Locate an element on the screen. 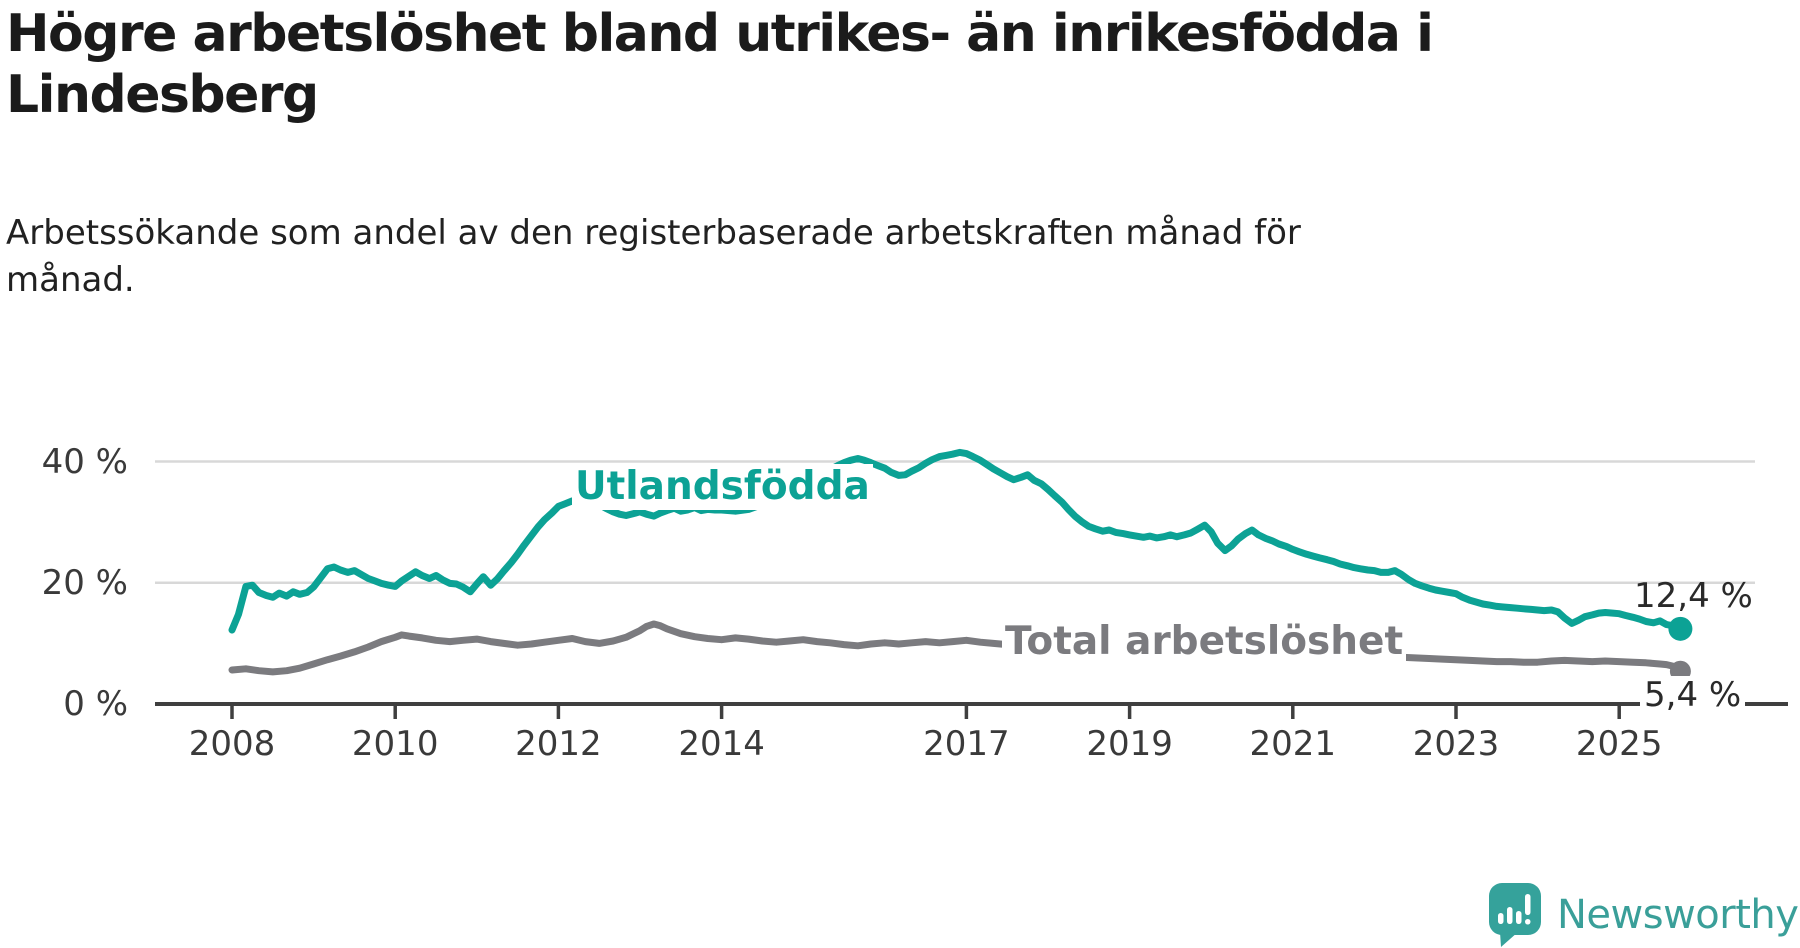 The height and width of the screenshot is (948, 1800). y-tick-label: 0 % is located at coordinates (95, 704).